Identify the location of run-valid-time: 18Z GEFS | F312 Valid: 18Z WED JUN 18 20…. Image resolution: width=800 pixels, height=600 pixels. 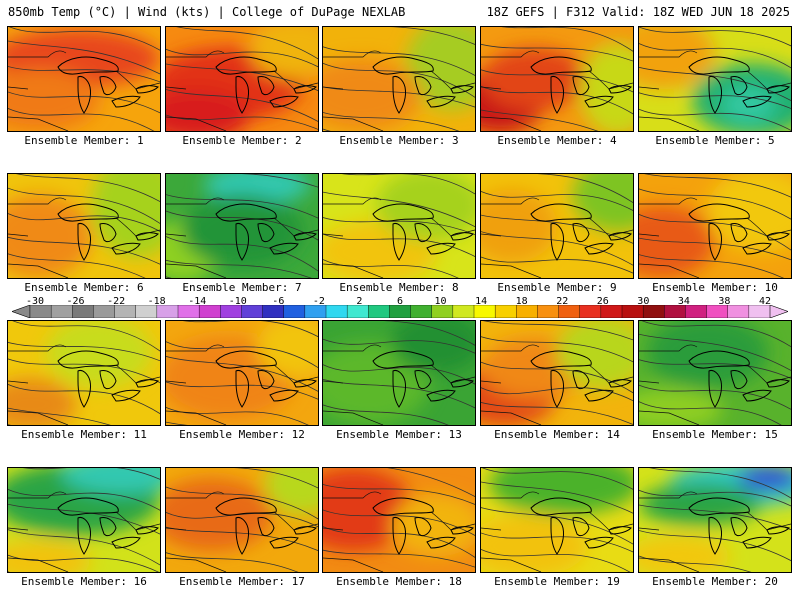
(638, 12).